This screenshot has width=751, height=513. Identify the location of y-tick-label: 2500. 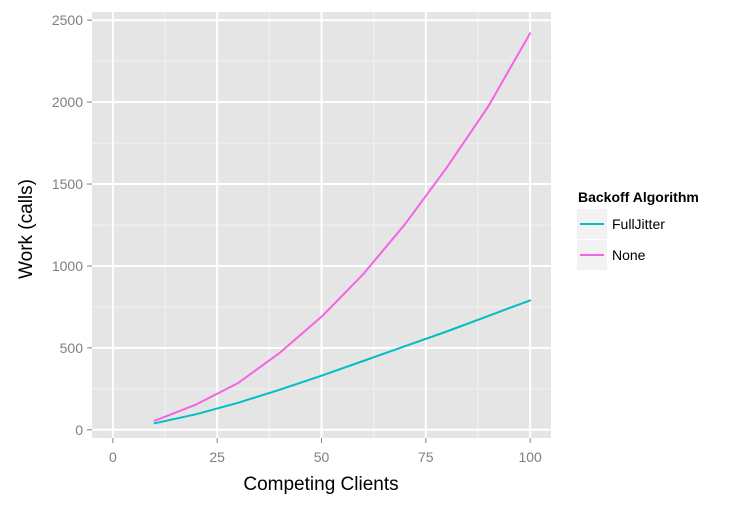
(67, 20).